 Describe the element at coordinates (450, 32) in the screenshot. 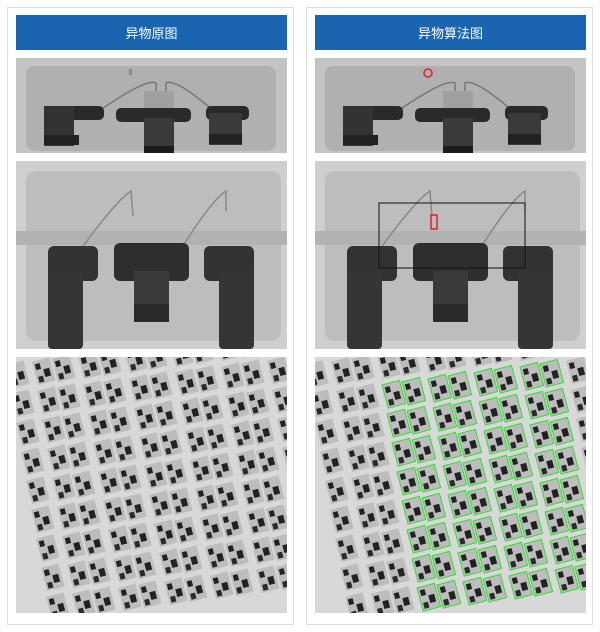

I see `panel-title: 异物算法图` at that location.